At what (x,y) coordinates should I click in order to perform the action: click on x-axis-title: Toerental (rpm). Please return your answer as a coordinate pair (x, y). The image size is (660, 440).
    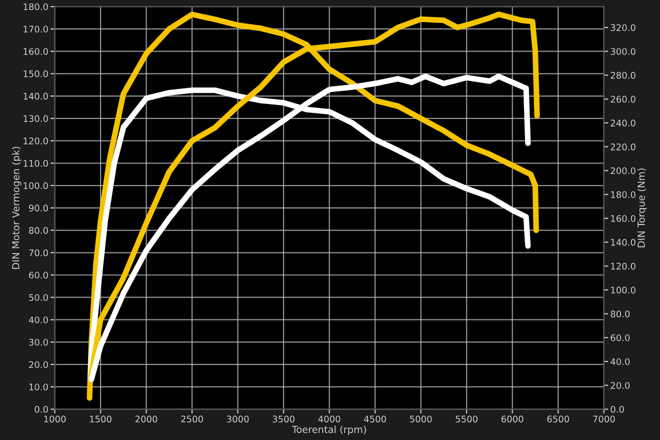
    Looking at the image, I should click on (329, 430).